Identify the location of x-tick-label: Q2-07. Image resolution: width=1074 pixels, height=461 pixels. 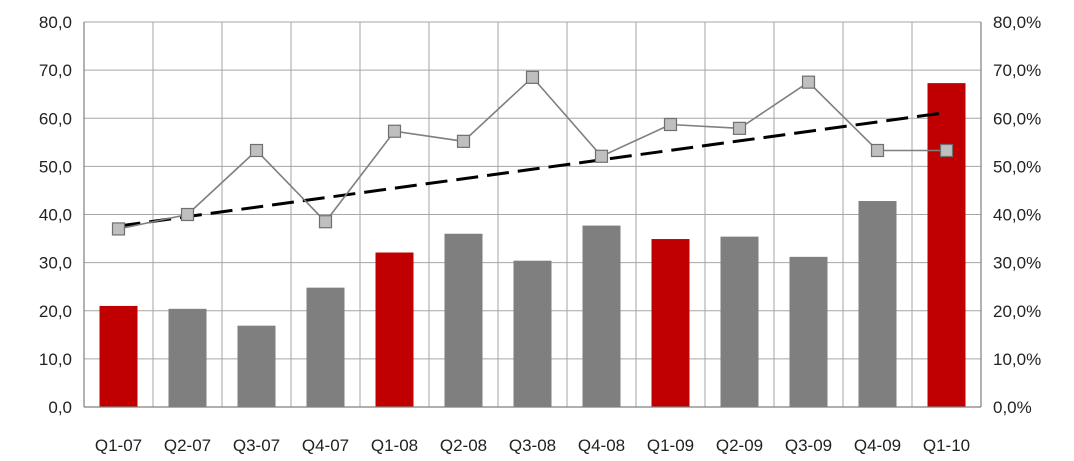
(187, 445).